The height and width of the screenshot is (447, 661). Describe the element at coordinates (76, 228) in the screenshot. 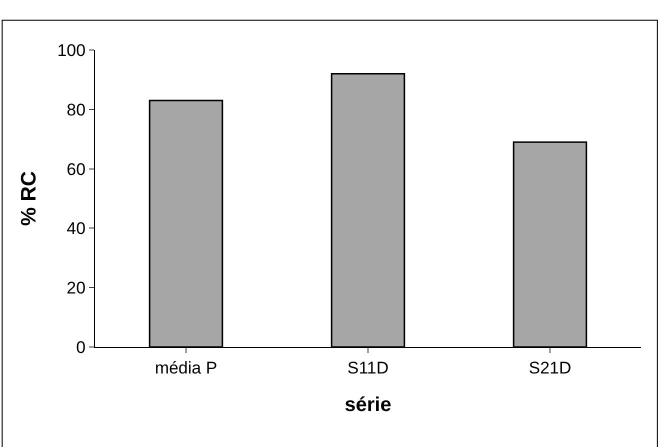

I see `y-tick-label: 40` at that location.